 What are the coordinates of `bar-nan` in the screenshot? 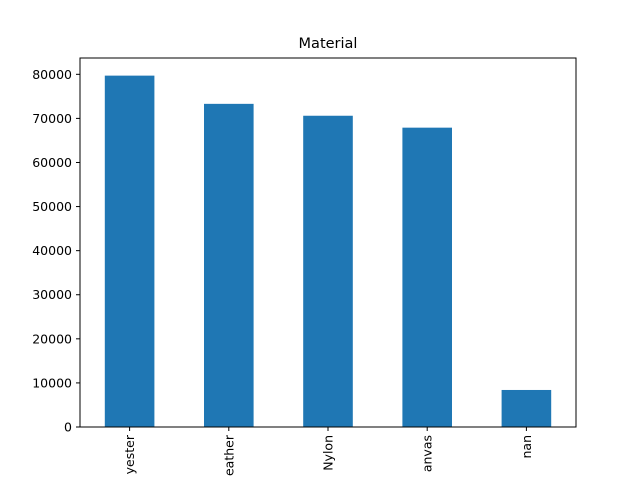 It's located at (526, 408).